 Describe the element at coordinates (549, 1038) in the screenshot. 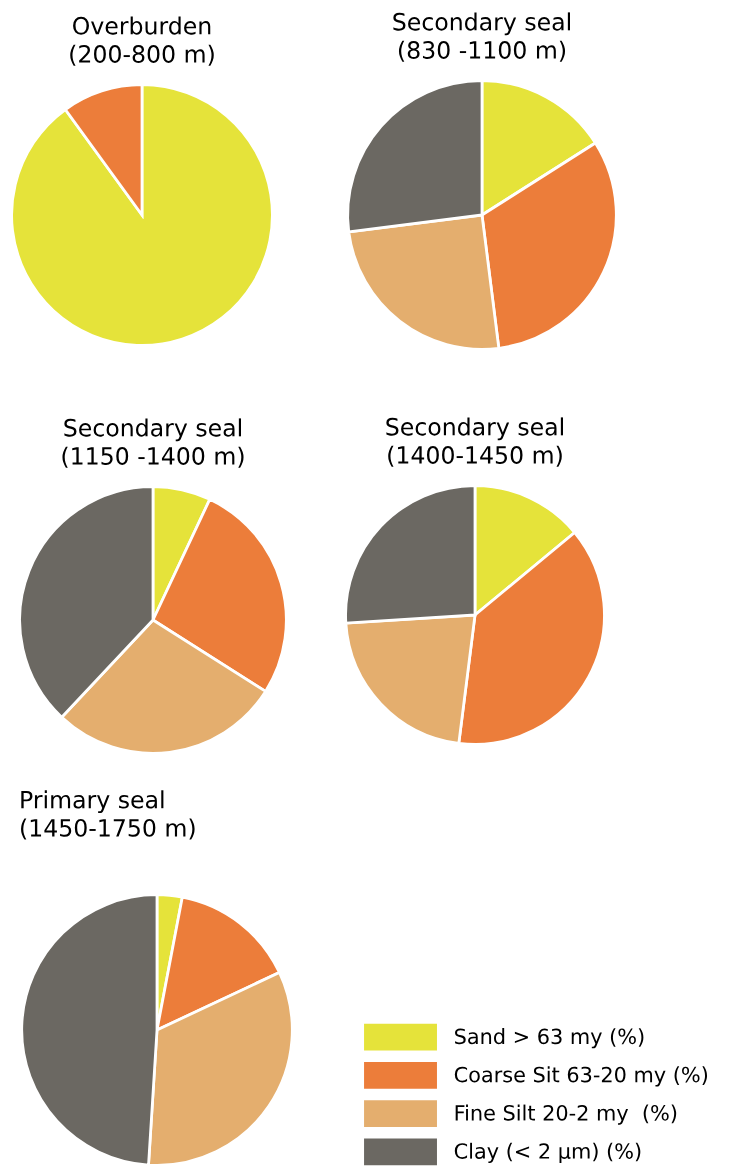

I see `legend-label: Sand > 63 my (%)` at that location.